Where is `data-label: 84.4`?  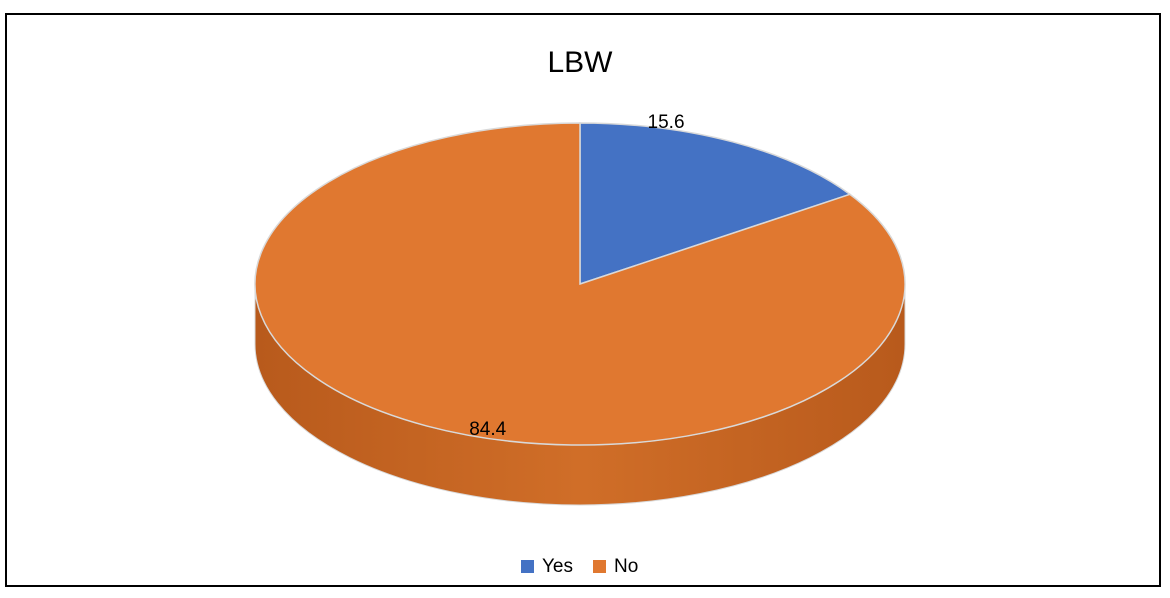
data-label: 84.4 is located at coordinates (487, 429).